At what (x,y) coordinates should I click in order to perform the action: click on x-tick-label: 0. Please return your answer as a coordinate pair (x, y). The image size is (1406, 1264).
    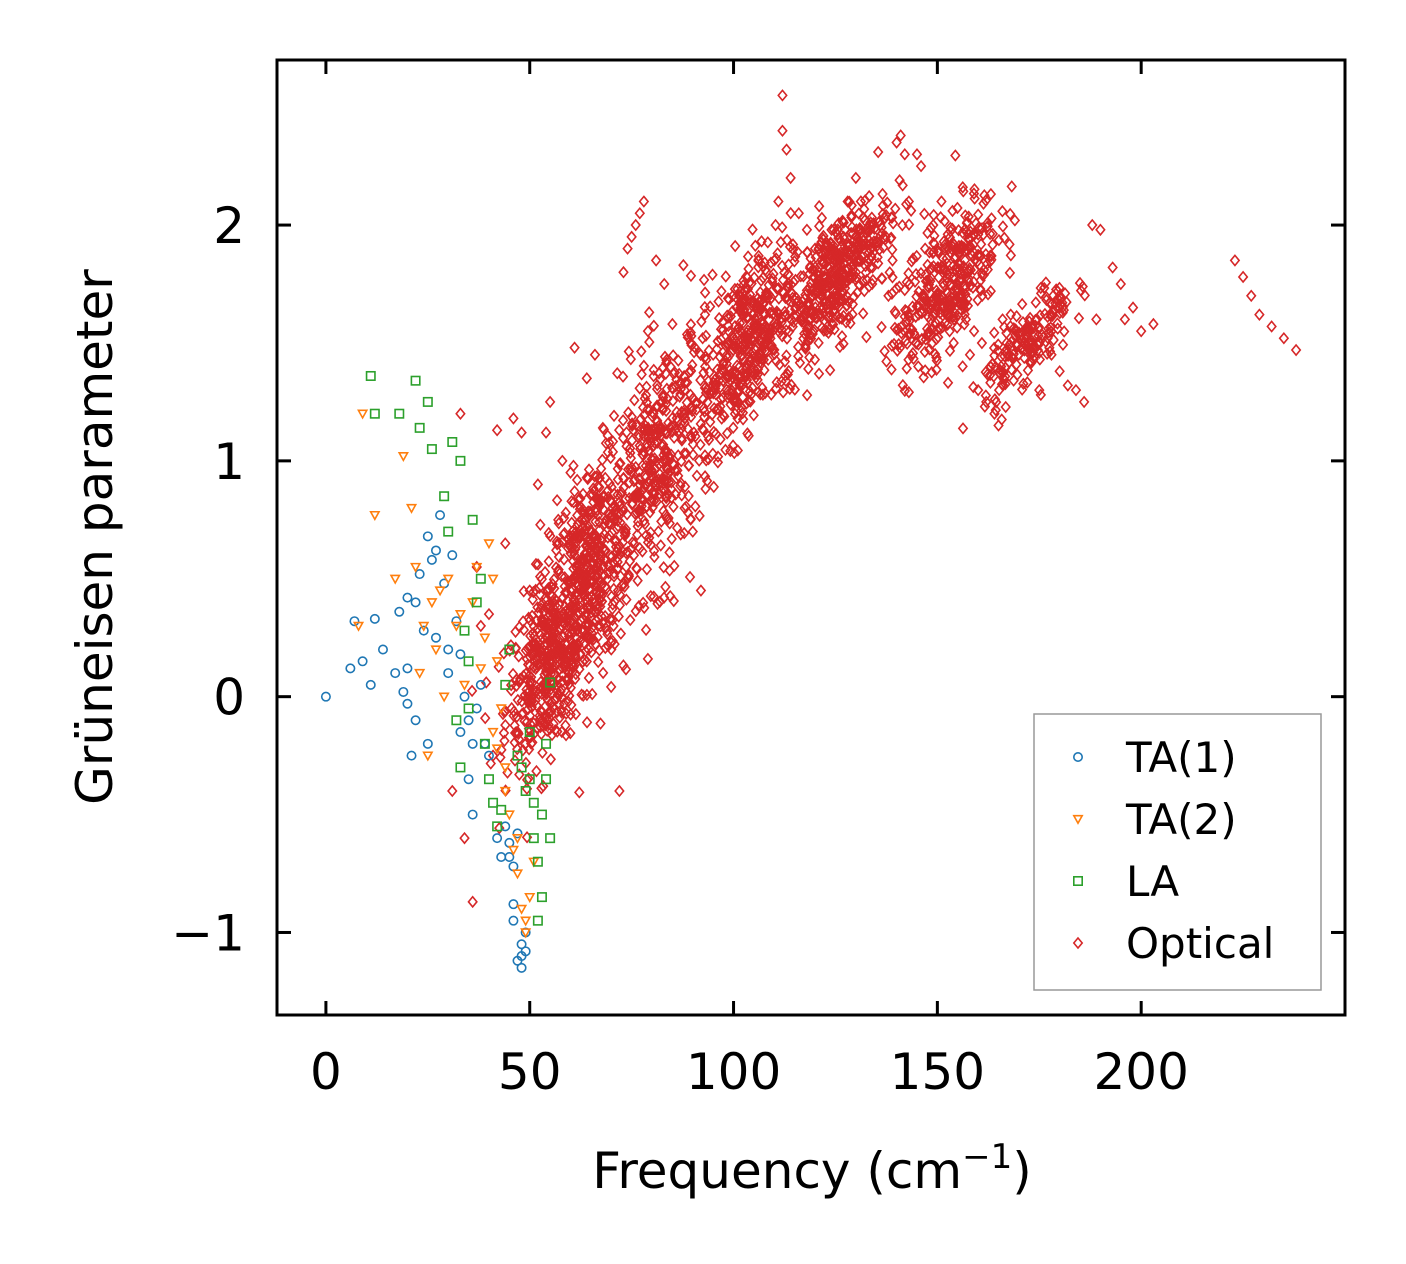
    Looking at the image, I should click on (326, 1072).